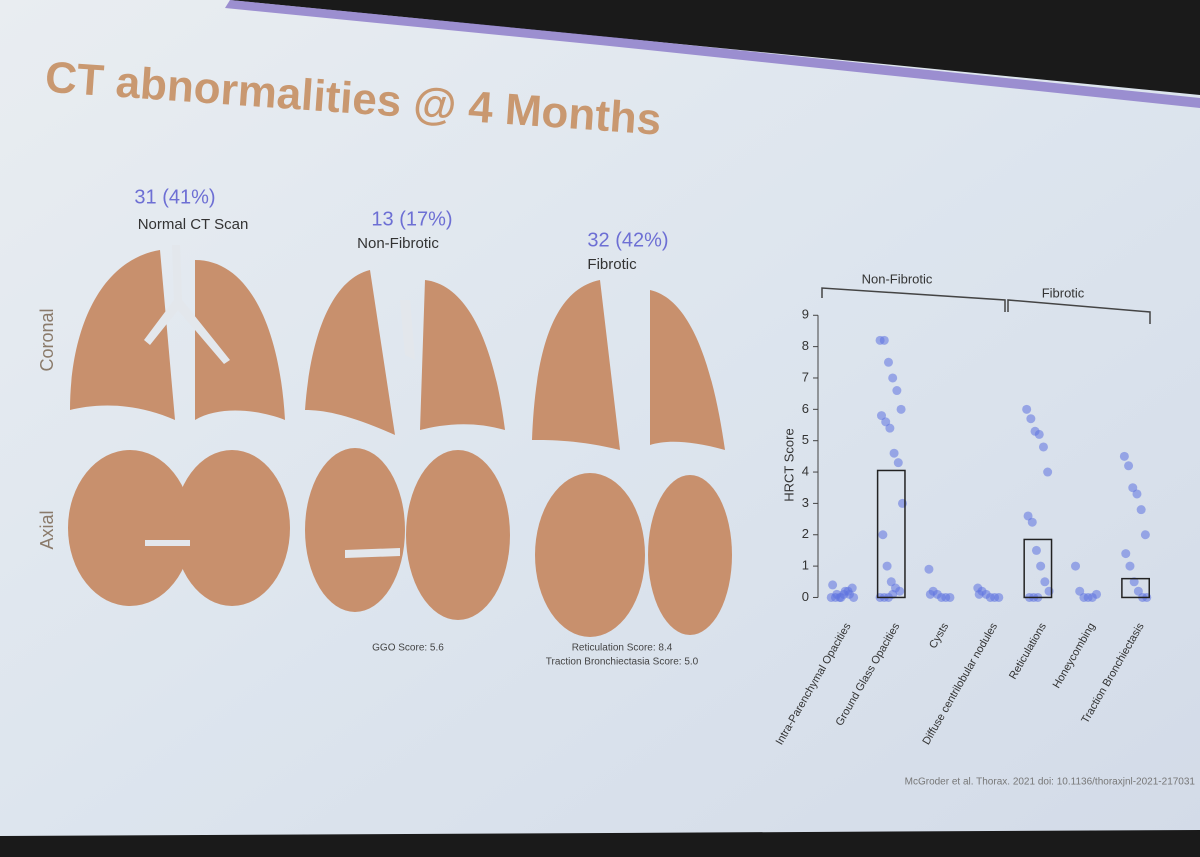 The image size is (1200, 857). What do you see at coordinates (279, 401) in the screenshot?
I see `airways` at bounding box center [279, 401].